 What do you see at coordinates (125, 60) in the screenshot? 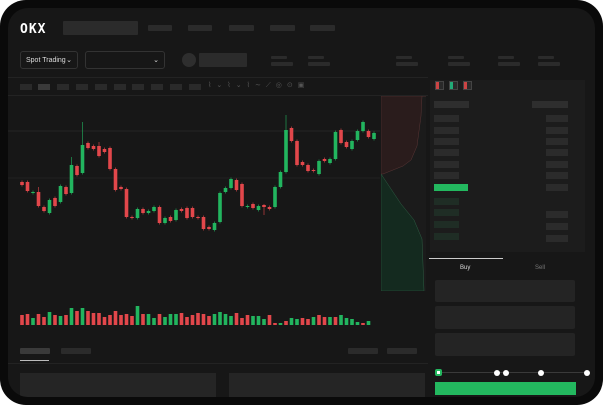
I see `pair-dropdown: ⌄` at bounding box center [125, 60].